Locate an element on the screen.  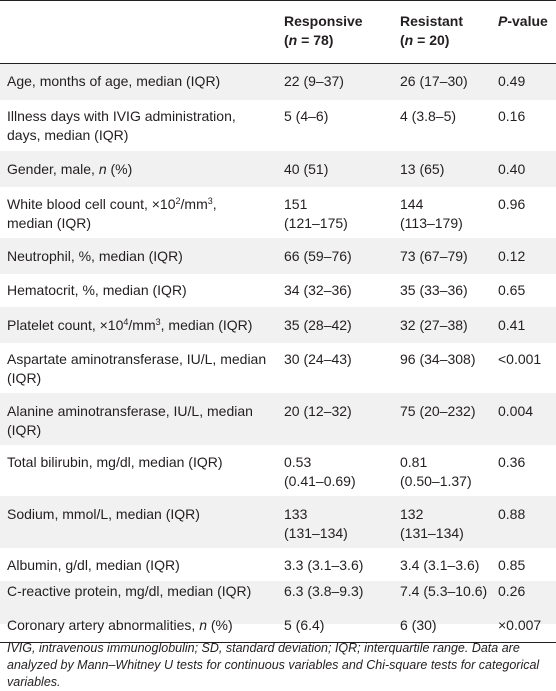
header-resistant: Resistant (n = 20) is located at coordinates (432, 30).